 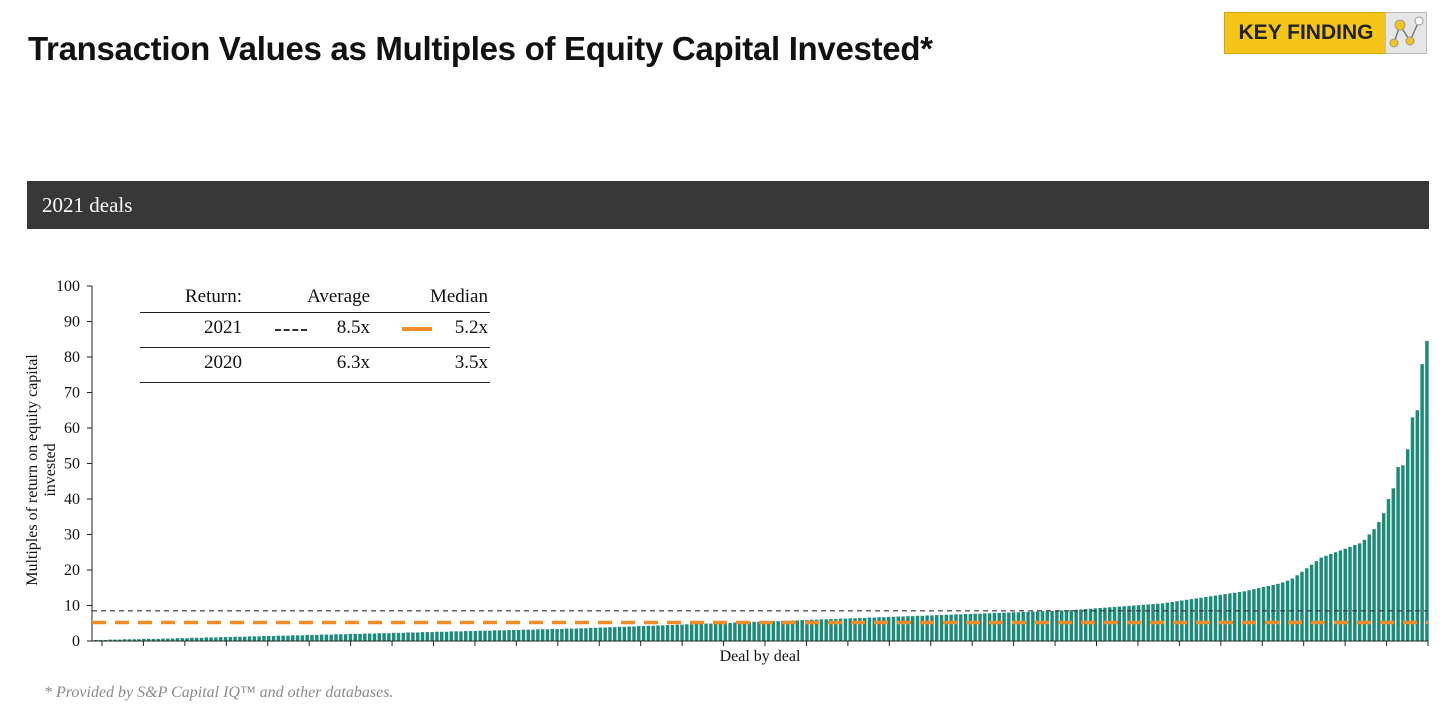 I want to click on average-line-swatch, so click(x=291, y=330).